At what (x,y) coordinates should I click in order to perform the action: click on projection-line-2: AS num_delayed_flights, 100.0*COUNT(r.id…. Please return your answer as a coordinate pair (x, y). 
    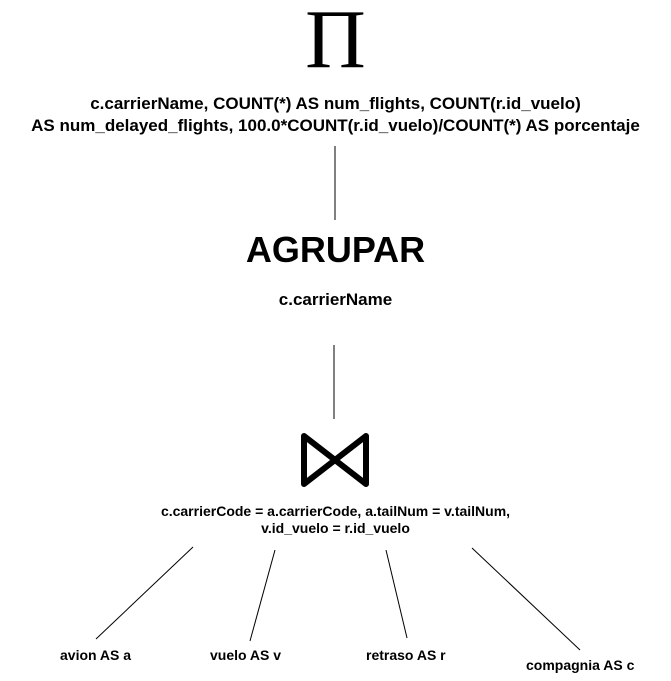
    Looking at the image, I should click on (335, 125).